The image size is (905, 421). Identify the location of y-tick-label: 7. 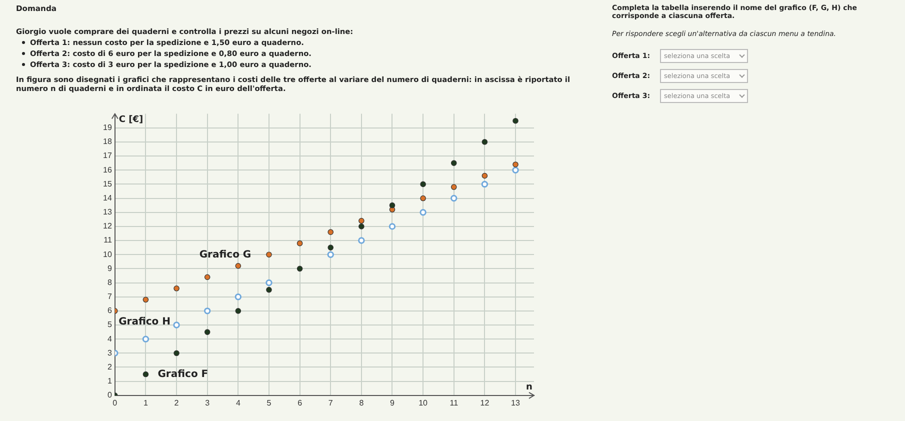
(109, 297).